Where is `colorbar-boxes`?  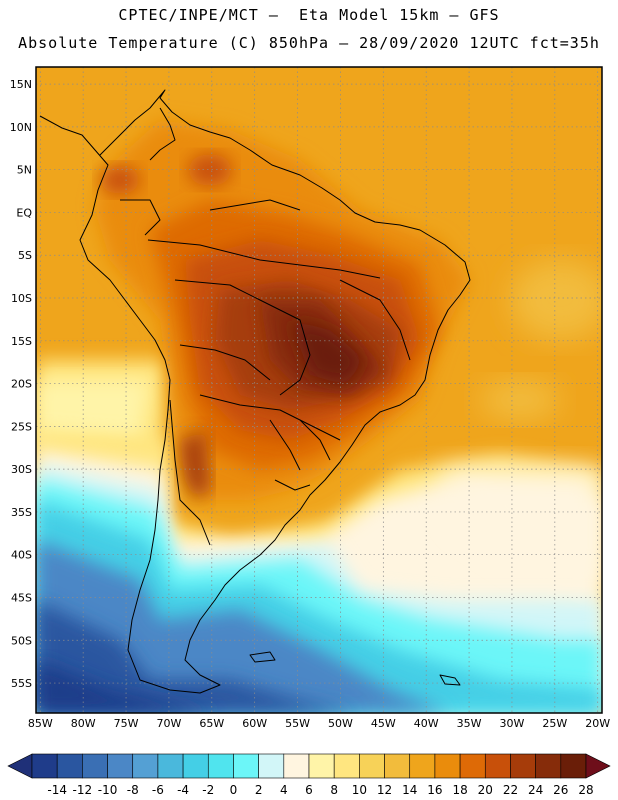 colorbar-boxes is located at coordinates (309, 766).